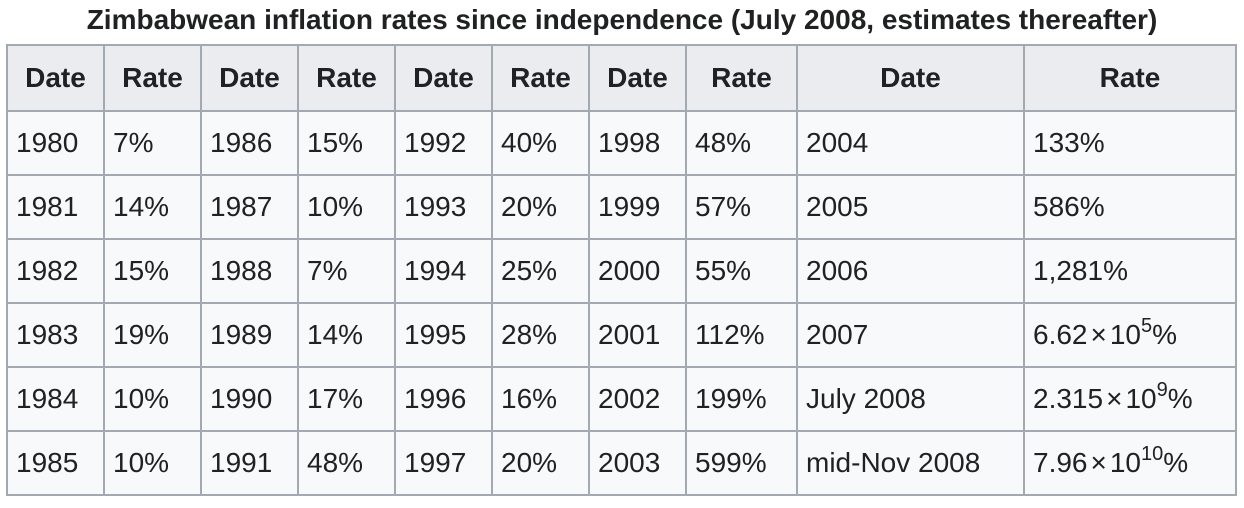 This screenshot has width=1244, height=508. What do you see at coordinates (443, 271) in the screenshot?
I see `date-cell: 1994` at bounding box center [443, 271].